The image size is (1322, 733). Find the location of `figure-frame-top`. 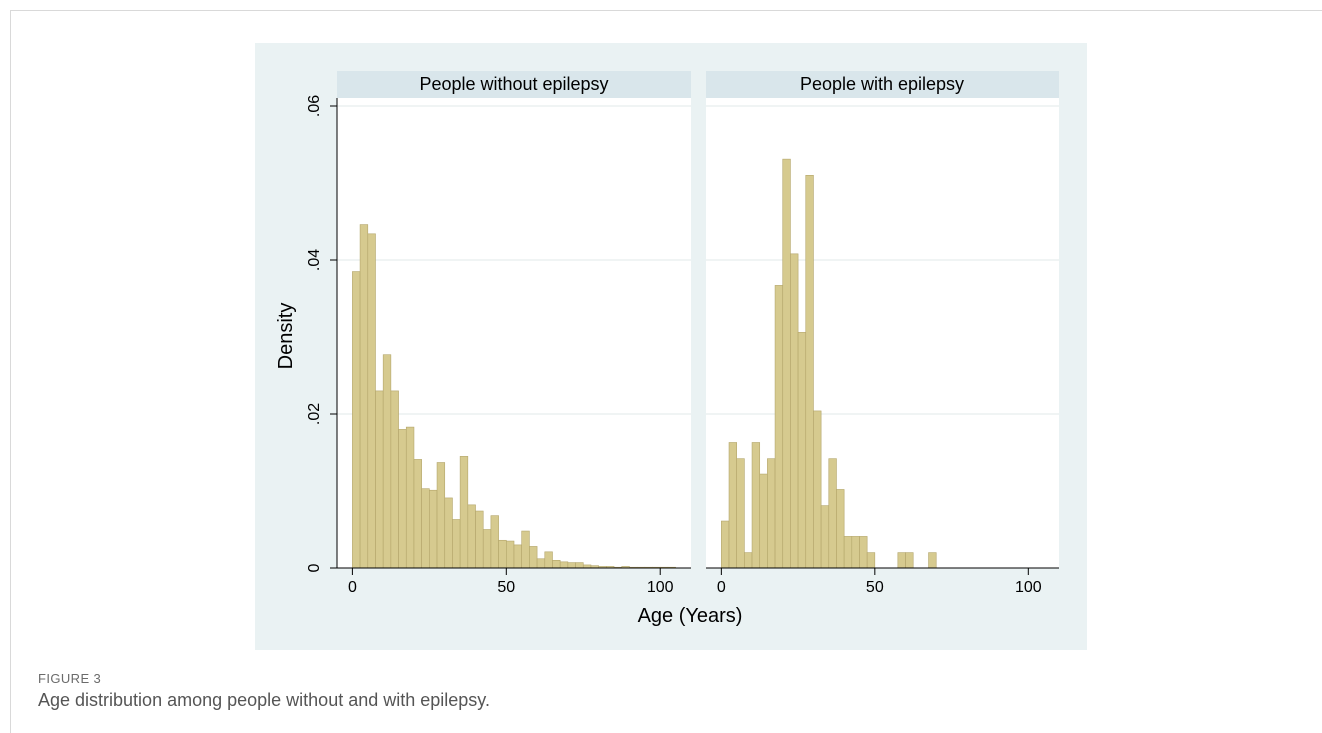

figure-frame-top is located at coordinates (666, 10).